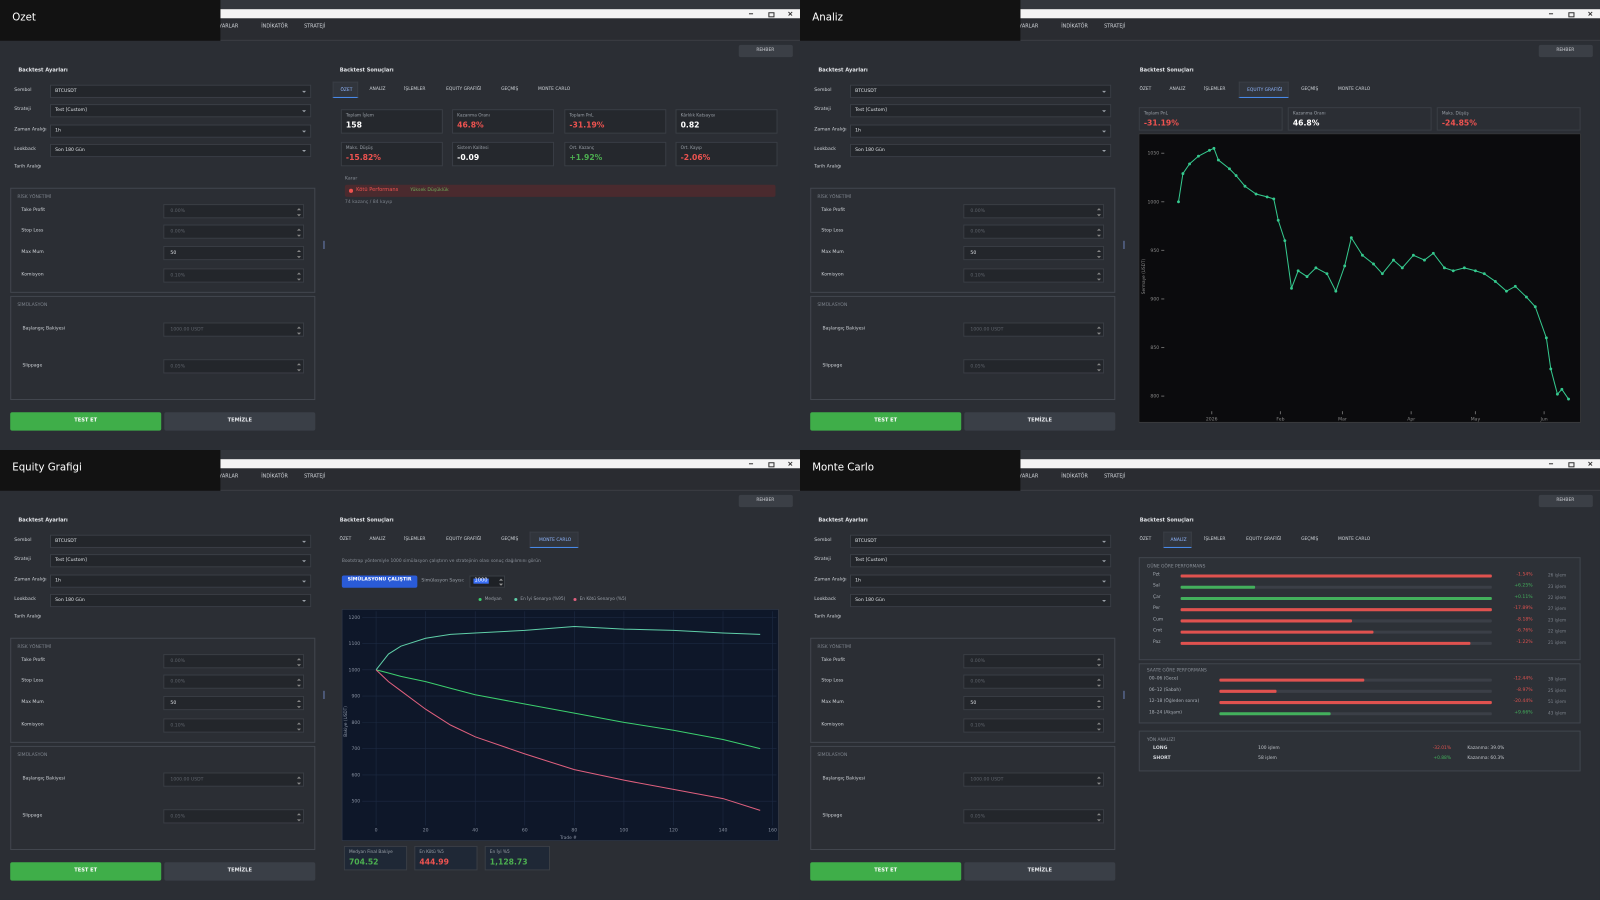  Describe the element at coordinates (828, 166) in the screenshot. I see `field-label: Tarih Aralığı` at that location.